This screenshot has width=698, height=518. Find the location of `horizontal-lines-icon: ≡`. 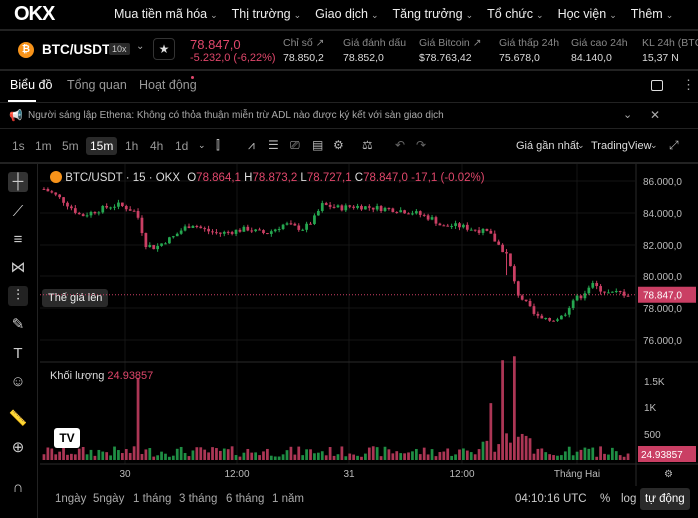

horizontal-lines-icon: ≡ is located at coordinates (18, 239).